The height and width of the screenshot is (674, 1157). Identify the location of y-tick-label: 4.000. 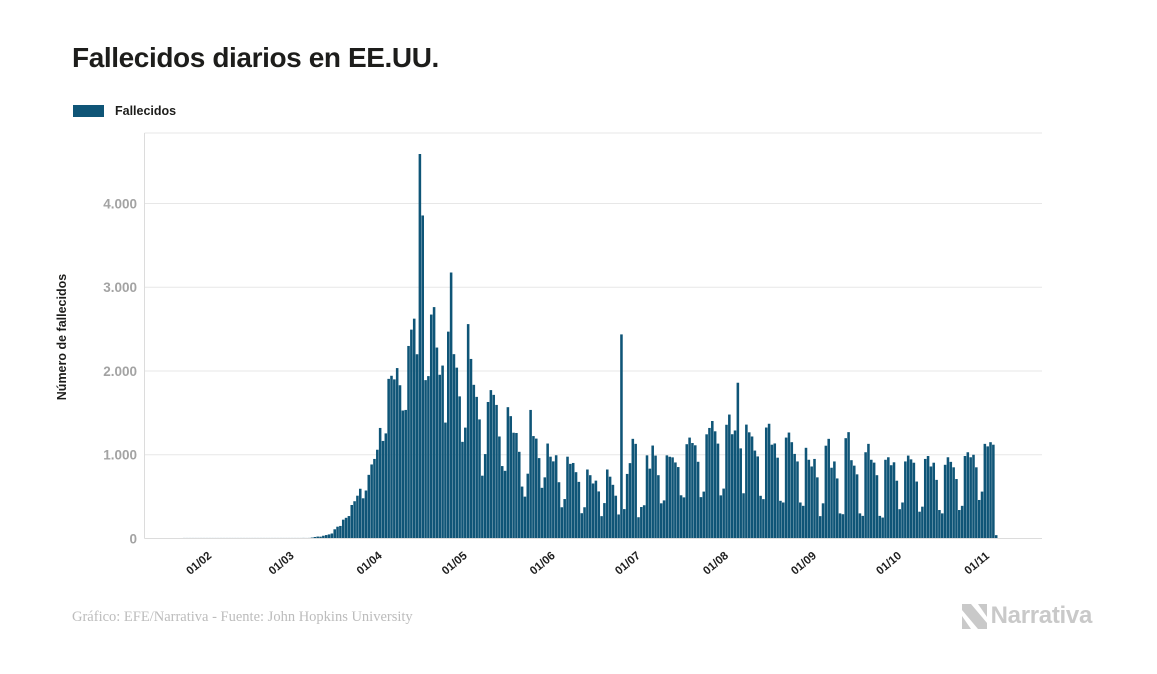
(120, 203).